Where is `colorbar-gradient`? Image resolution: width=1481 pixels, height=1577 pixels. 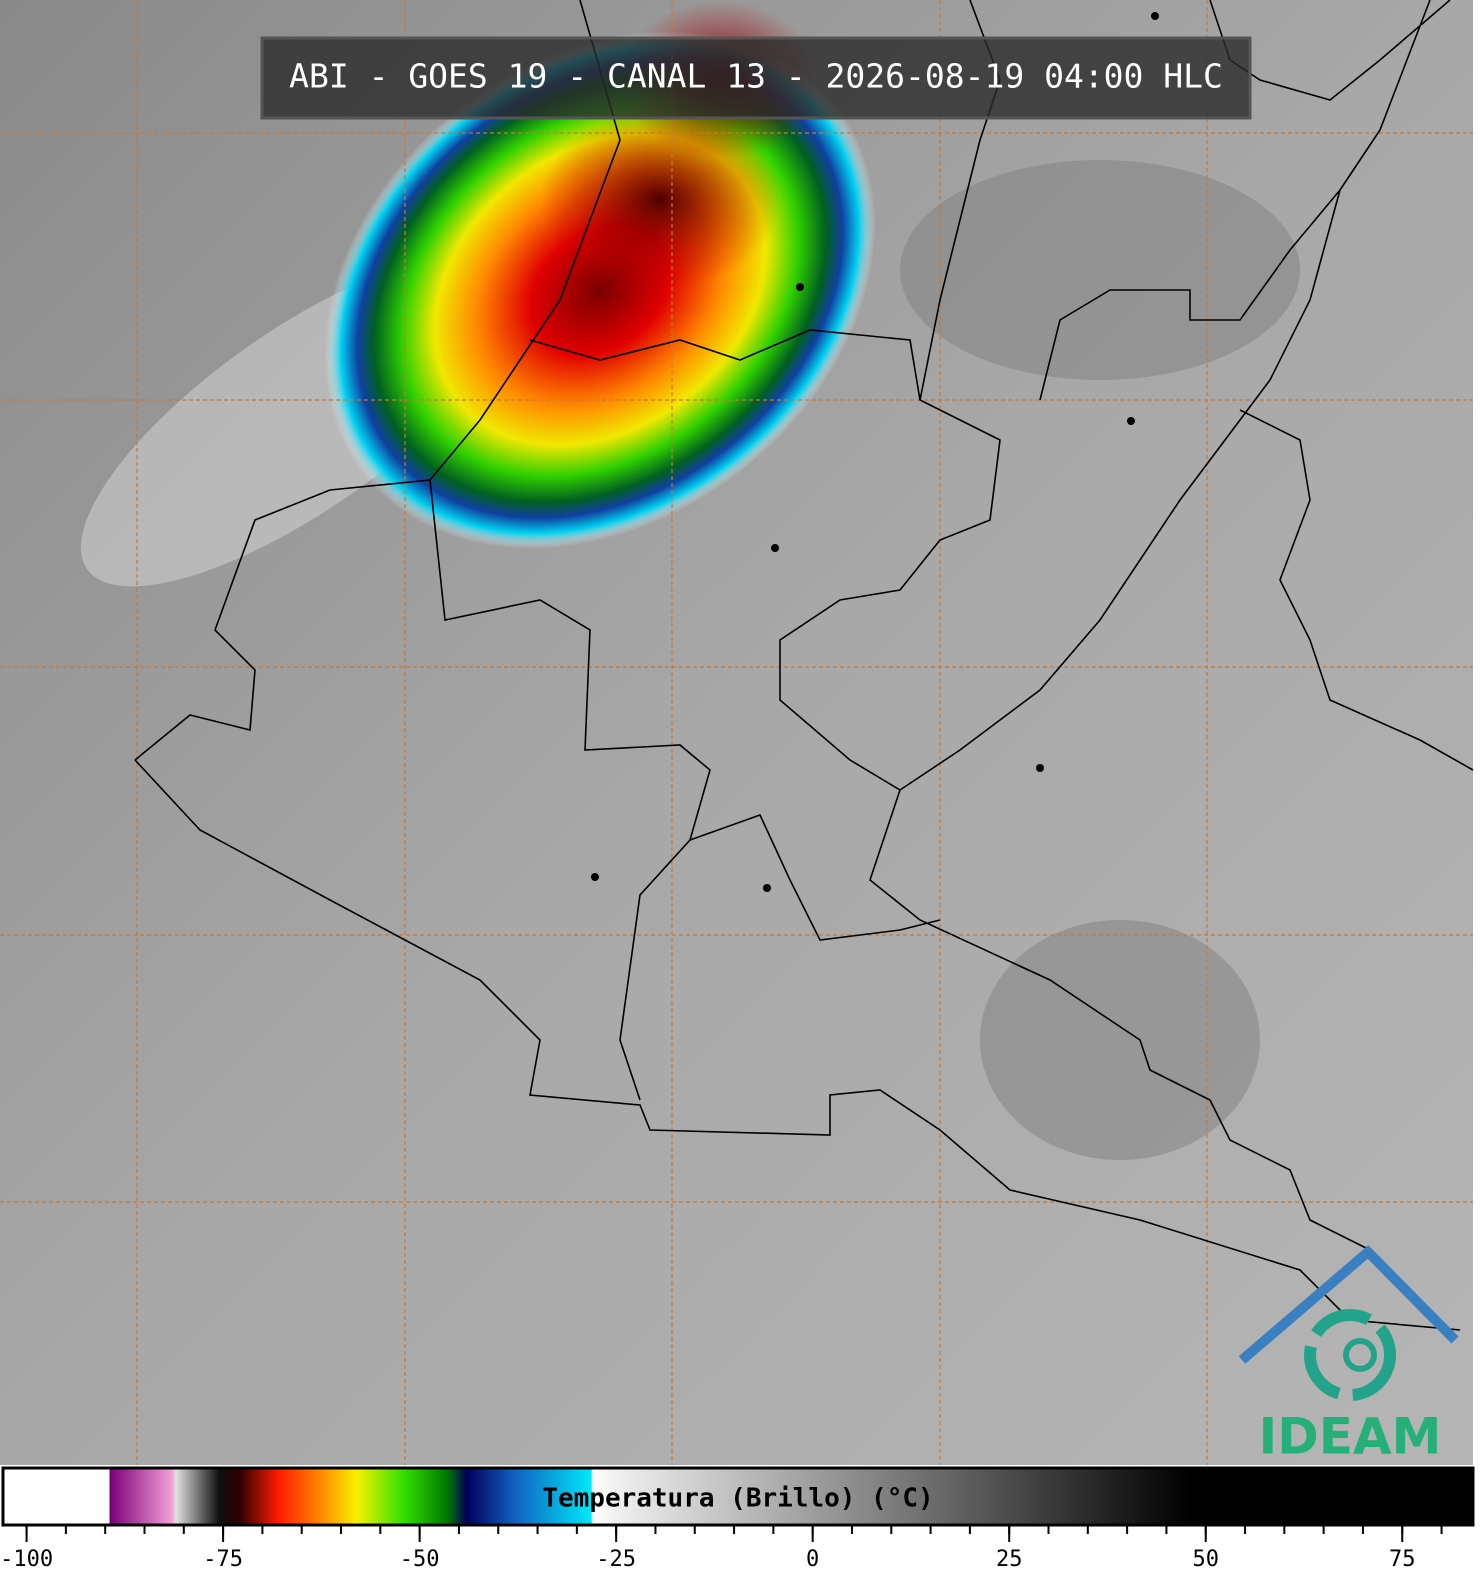
colorbar-gradient is located at coordinates (738, 1496).